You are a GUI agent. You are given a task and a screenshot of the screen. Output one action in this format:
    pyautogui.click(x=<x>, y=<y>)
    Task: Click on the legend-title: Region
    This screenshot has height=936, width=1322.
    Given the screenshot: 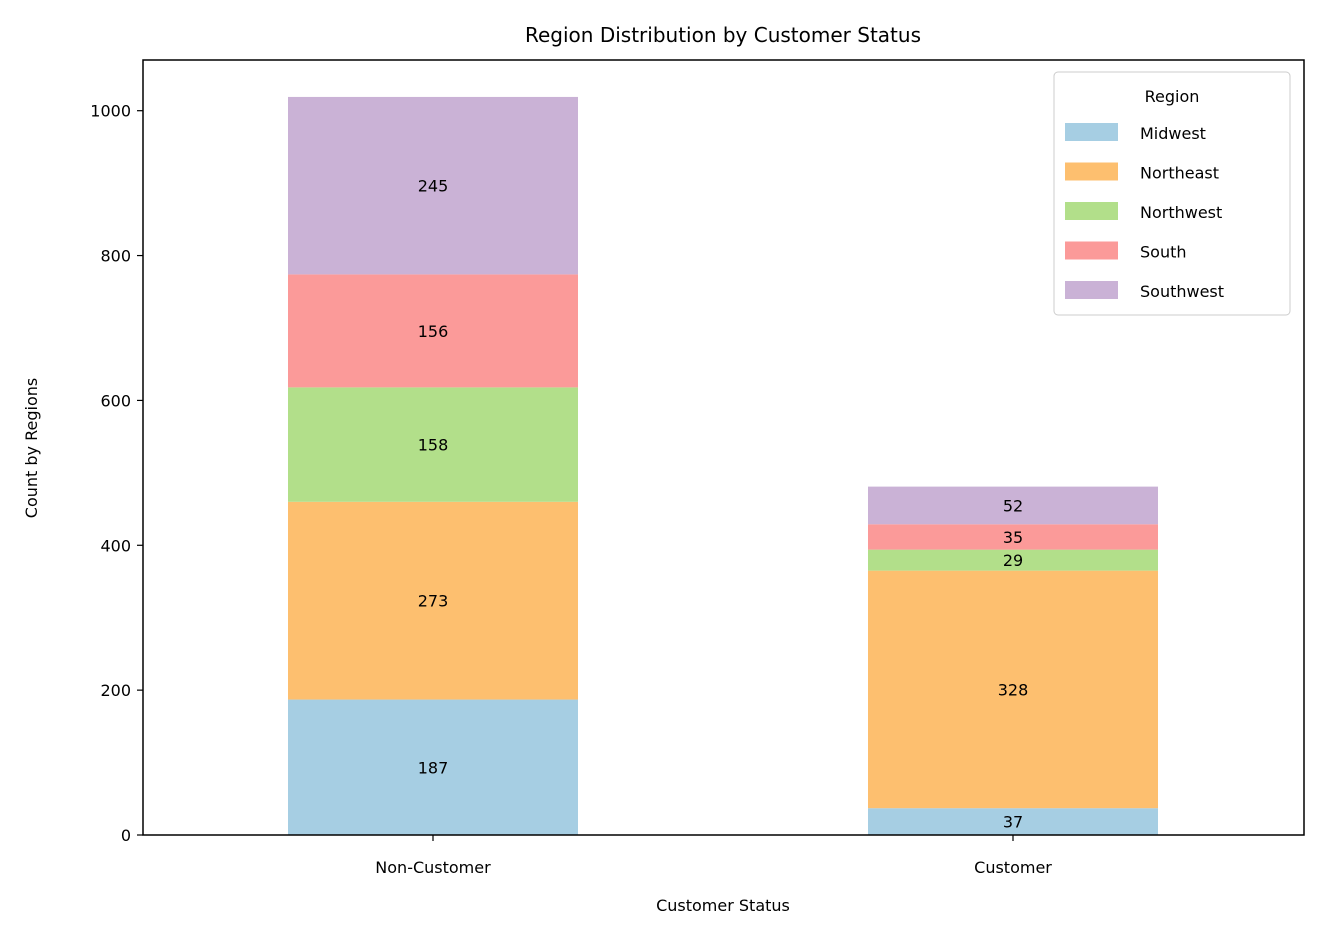 What is the action you would take?
    pyautogui.click(x=1172, y=96)
    